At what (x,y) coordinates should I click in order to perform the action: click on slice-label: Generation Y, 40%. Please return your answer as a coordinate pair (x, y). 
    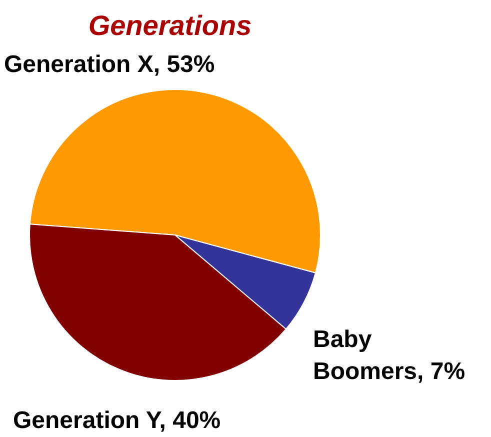
    Looking at the image, I should click on (117, 420).